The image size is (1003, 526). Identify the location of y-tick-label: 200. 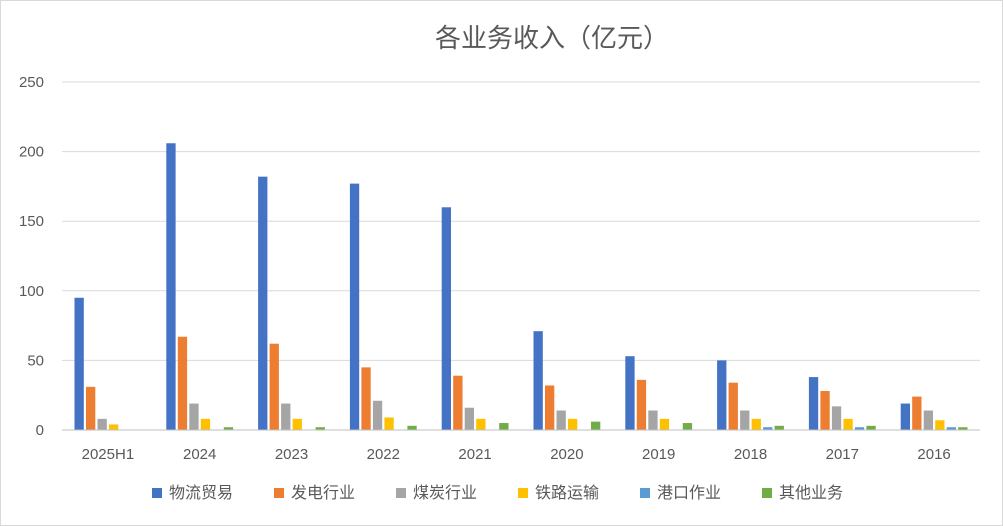
(31, 152).